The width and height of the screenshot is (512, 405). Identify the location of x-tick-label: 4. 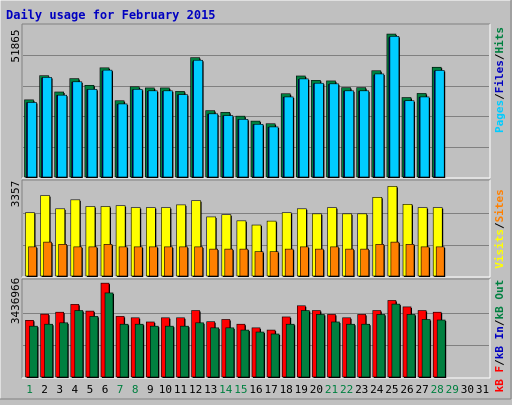
(74, 389).